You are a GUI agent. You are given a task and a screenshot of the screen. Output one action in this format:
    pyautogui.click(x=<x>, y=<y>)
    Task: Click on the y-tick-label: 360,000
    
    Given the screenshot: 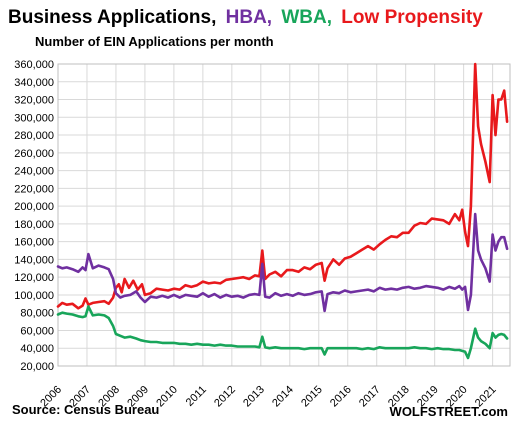 What is the action you would take?
    pyautogui.click(x=34, y=65)
    